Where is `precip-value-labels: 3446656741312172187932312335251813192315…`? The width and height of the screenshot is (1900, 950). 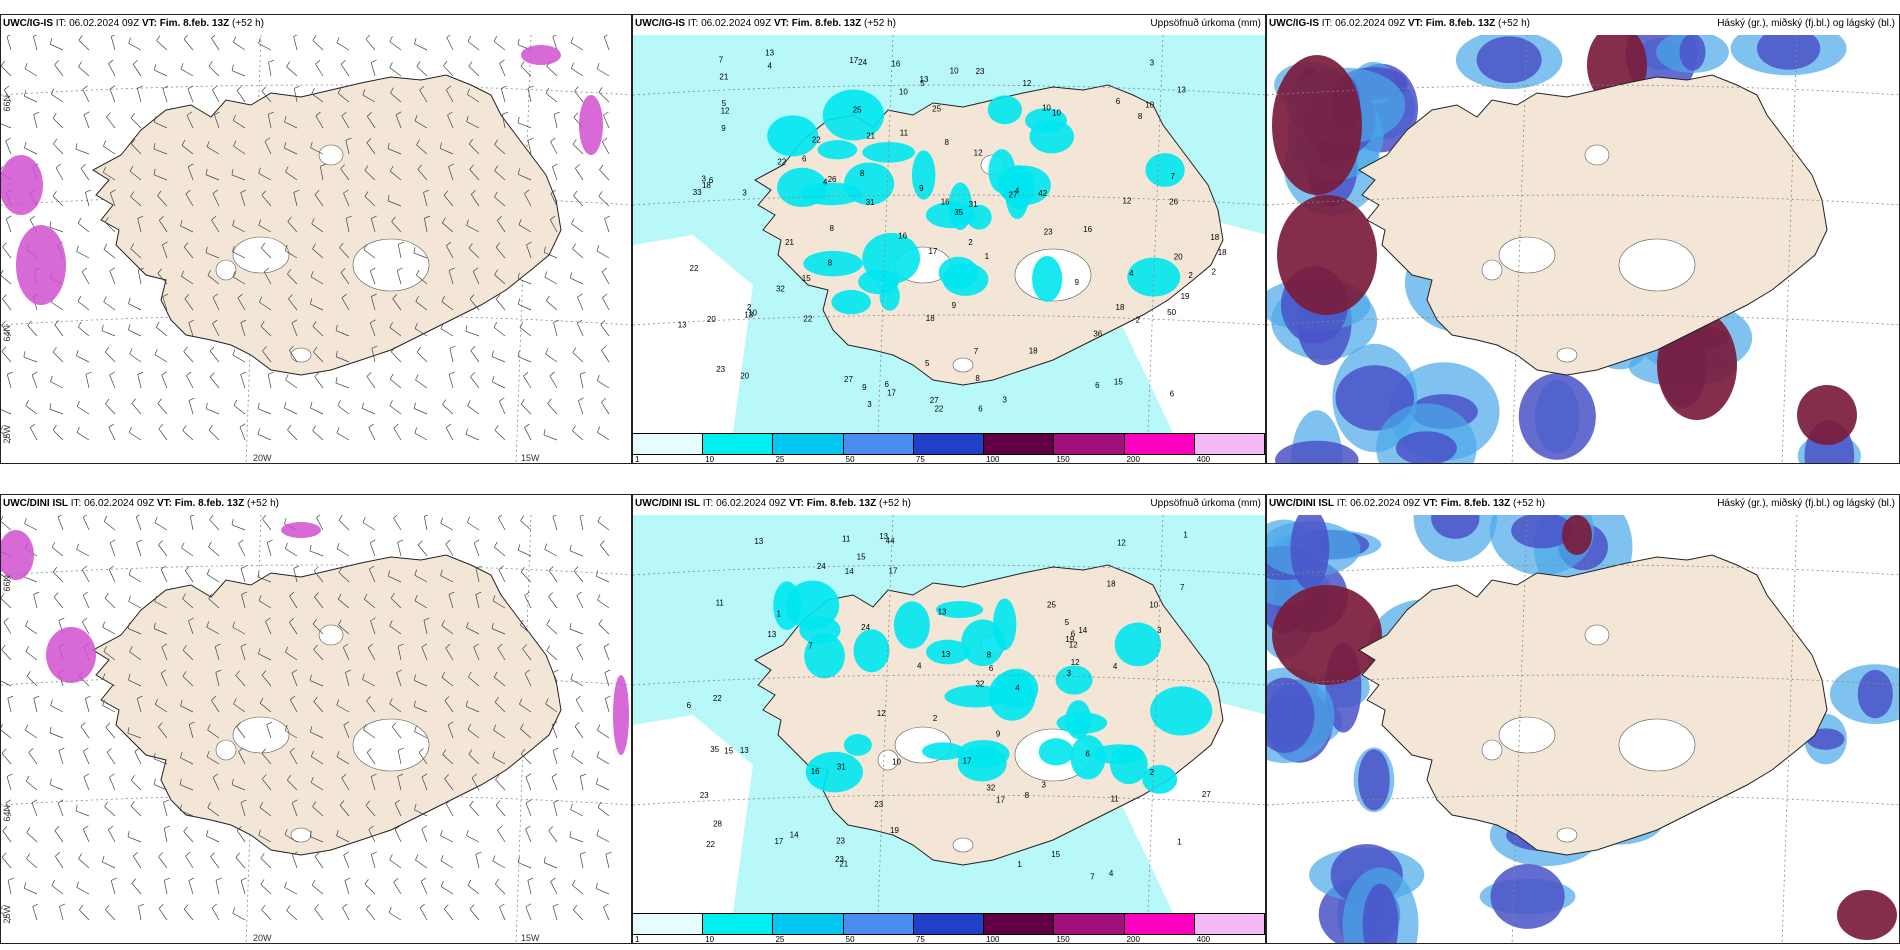
precip-value-labels: 3446656741312172187932312335251813192315… is located at coordinates (949, 706).